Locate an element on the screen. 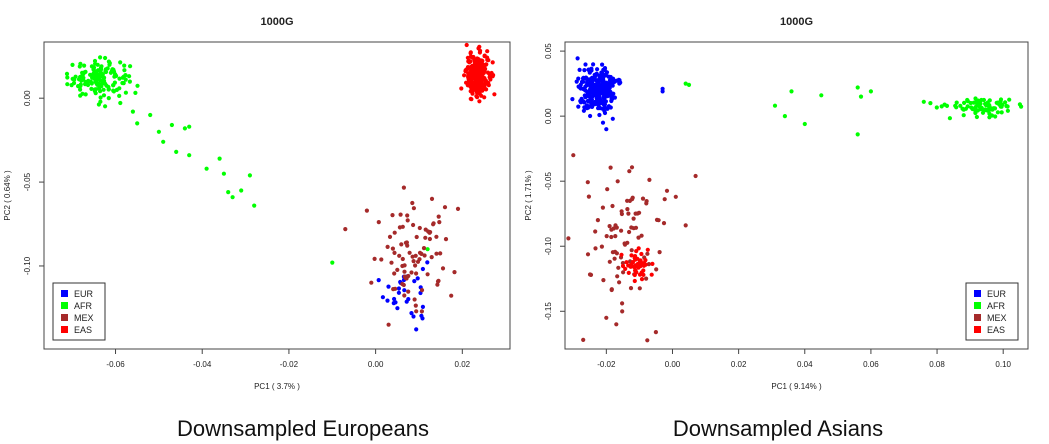 This screenshot has height=444, width=1049. legend-swatch-eas is located at coordinates (977, 329).